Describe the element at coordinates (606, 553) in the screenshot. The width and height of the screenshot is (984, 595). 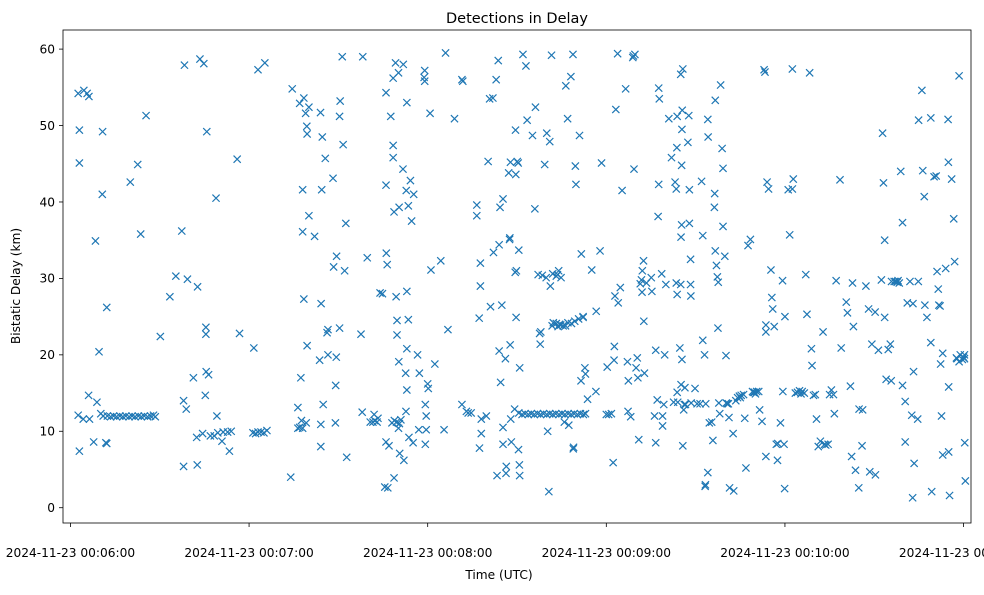
I see `x-tick-label: 2024-11-23 00:09:00` at that location.